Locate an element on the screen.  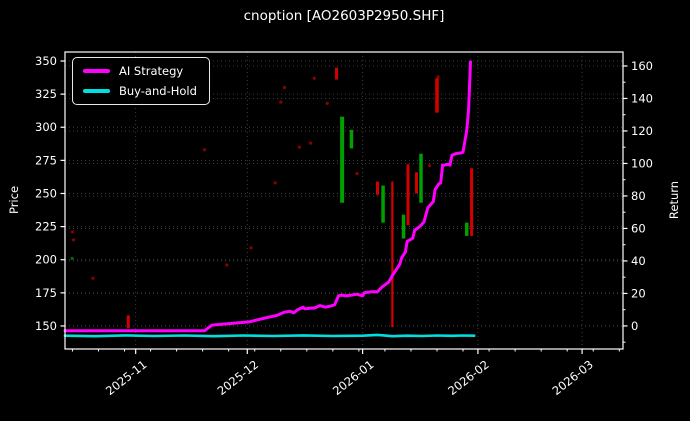
legend: AI Strategy Buy-and-Hold is located at coordinates (141, 81).